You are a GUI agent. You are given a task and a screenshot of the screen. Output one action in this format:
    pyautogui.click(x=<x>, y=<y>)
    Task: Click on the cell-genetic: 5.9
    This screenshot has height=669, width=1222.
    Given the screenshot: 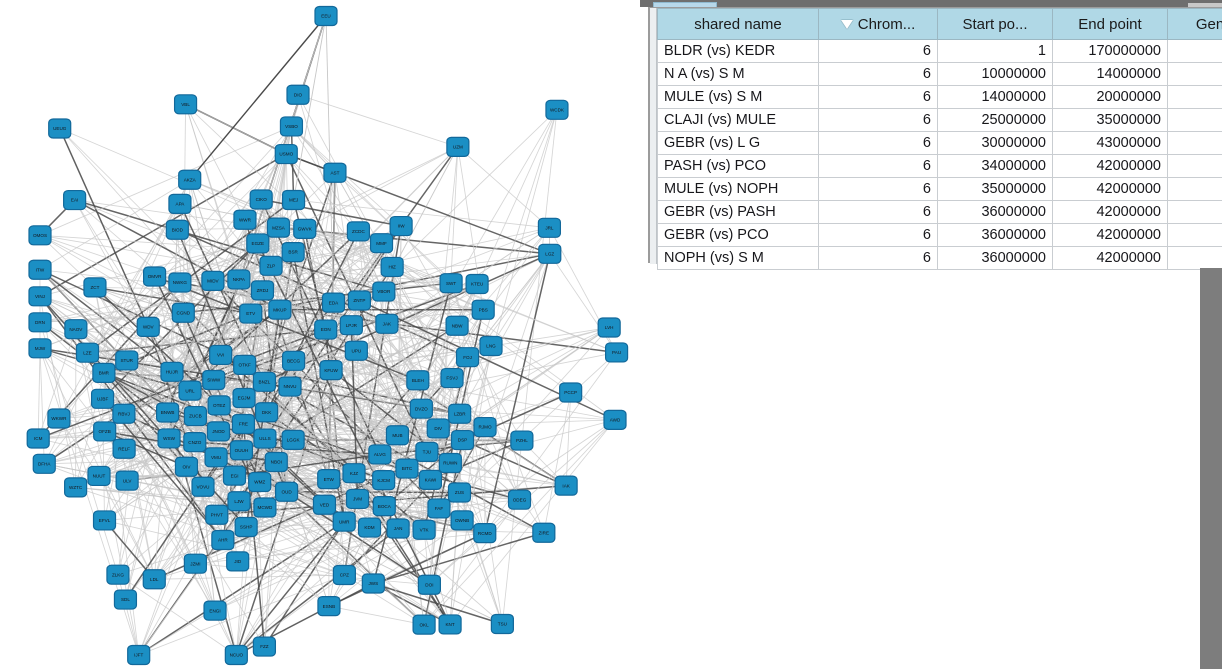 What is the action you would take?
    pyautogui.click(x=1194, y=120)
    